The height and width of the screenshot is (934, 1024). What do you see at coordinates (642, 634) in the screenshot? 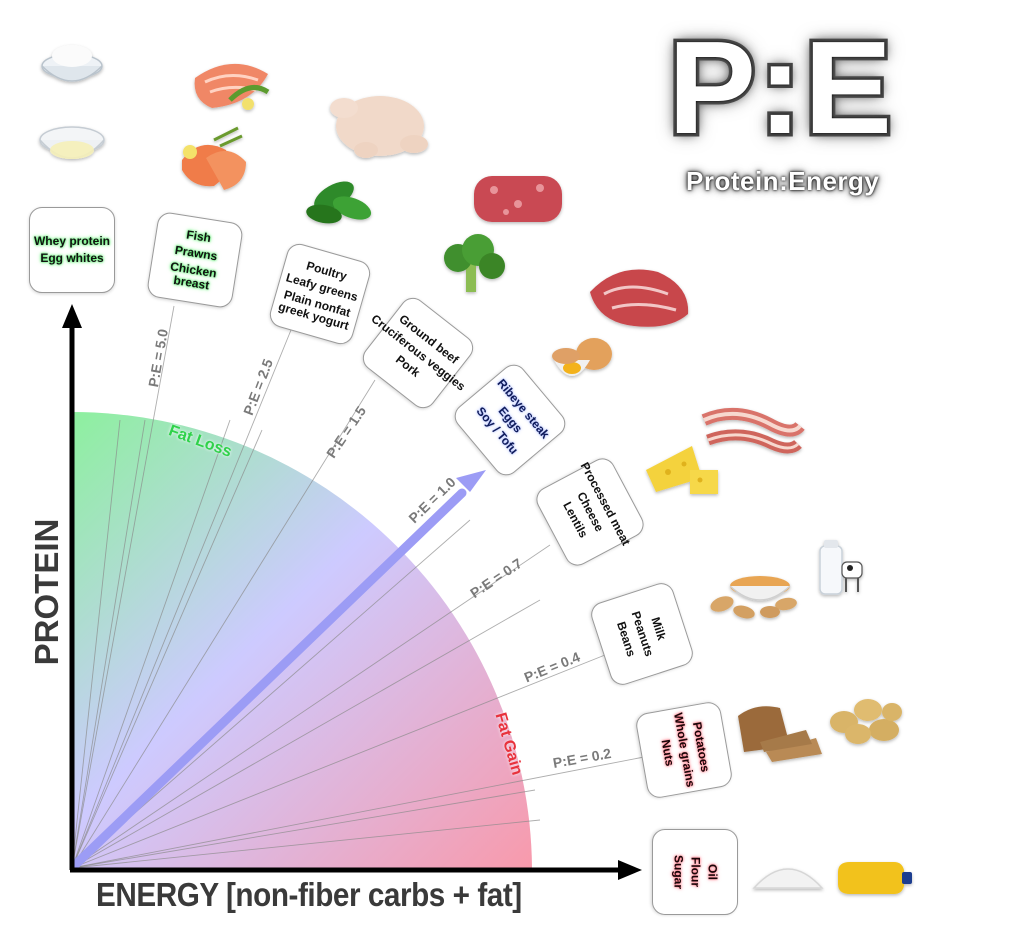
I see `food-item-list: Milk Peanuts Beans` at bounding box center [642, 634].